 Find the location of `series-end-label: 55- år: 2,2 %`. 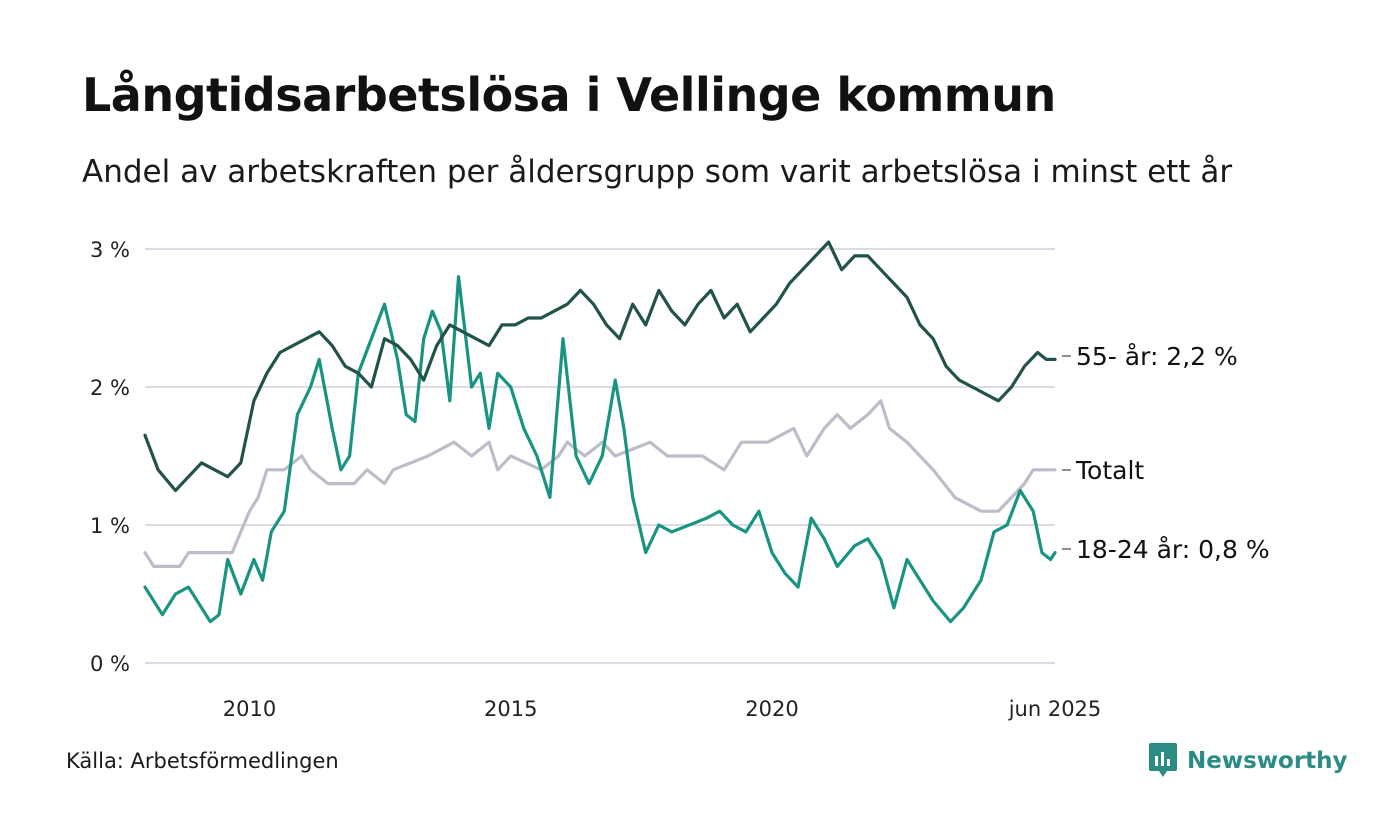

series-end-label: 55- år: 2,2 % is located at coordinates (1157, 356).